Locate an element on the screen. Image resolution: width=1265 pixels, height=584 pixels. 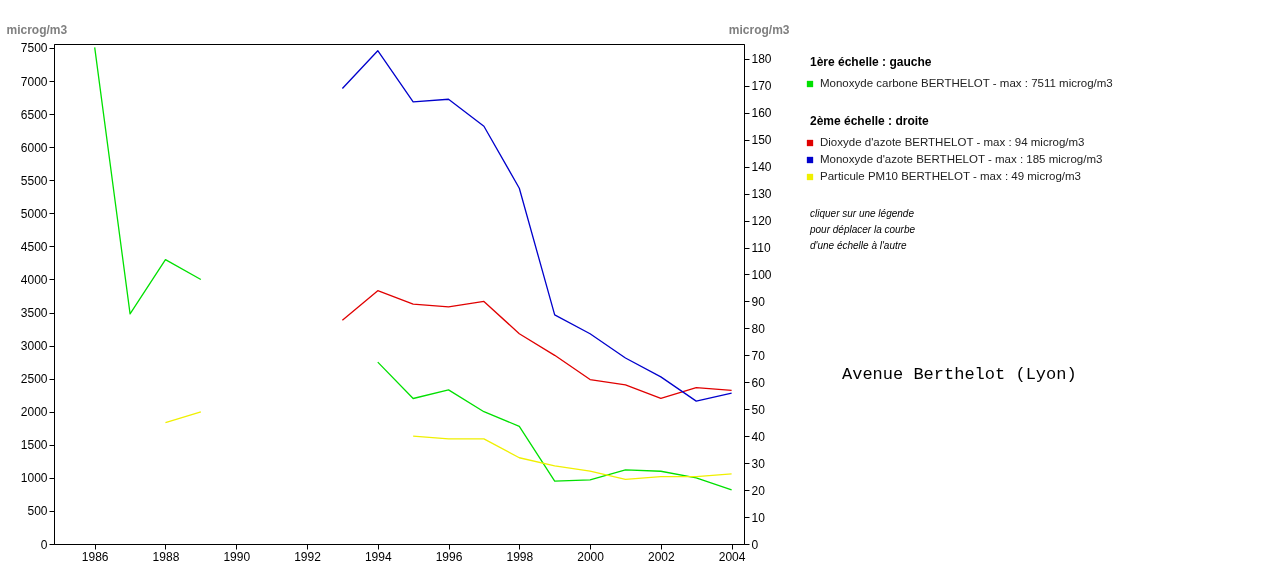
x-tick-label: 1992 is located at coordinates (308, 556).